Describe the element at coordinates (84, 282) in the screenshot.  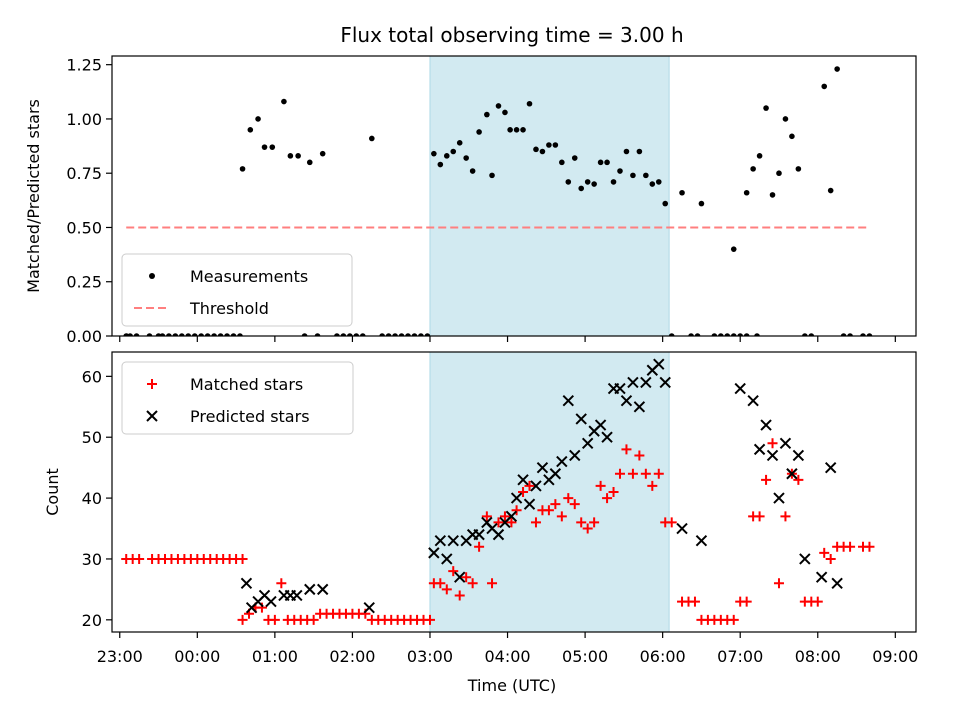
I see `y-tick-label: 0.25` at that location.